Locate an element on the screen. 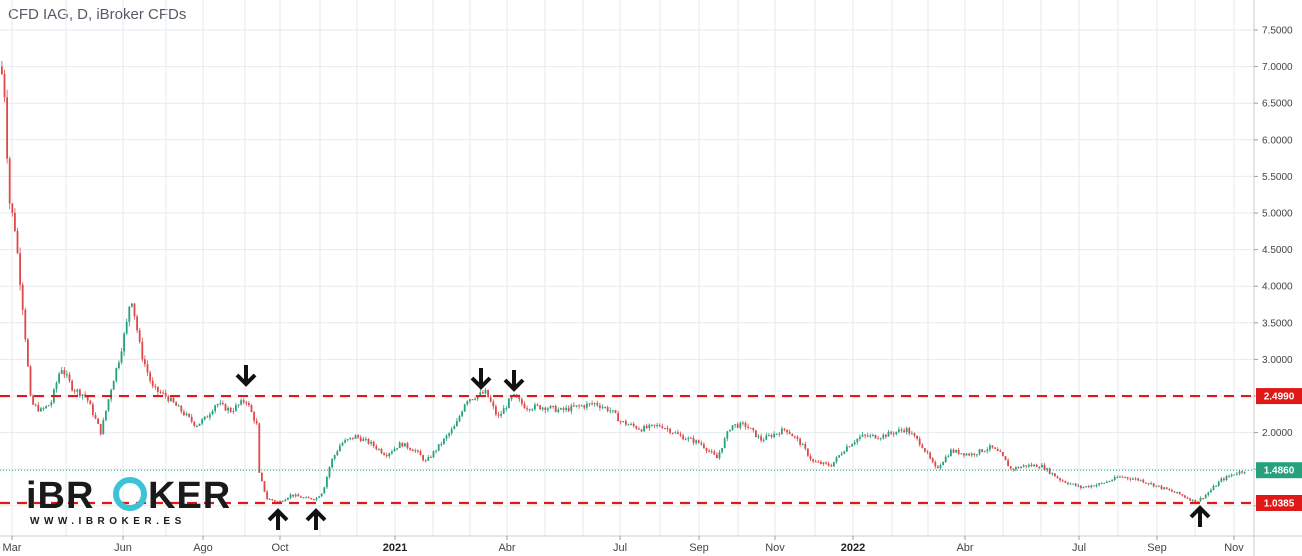  y-tick-label: 6.5000 is located at coordinates (1277, 104).